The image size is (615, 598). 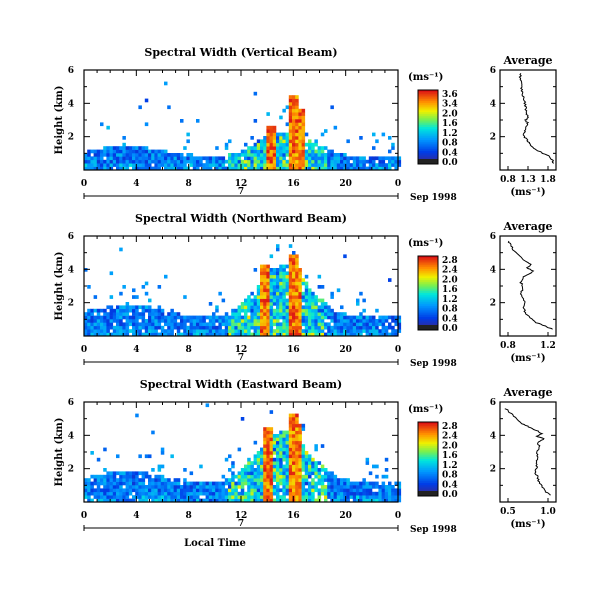 What do you see at coordinates (548, 346) in the screenshot?
I see `average-x-tick-label: 1.2` at bounding box center [548, 346].